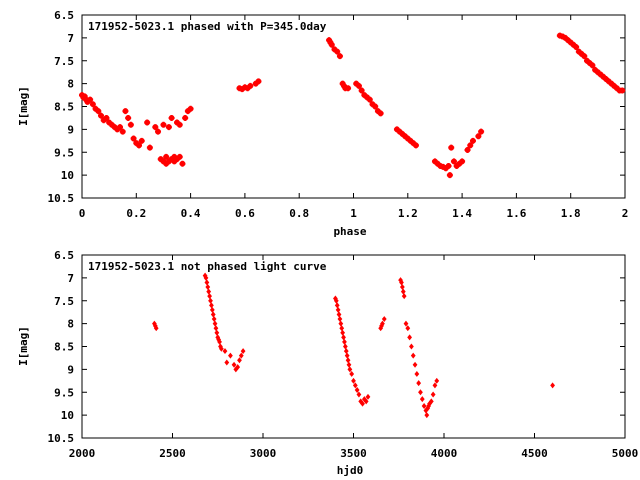 Image resolution: width=640 pixels, height=480 pixels. I want to click on x-tick-label: 2000, so click(82, 453).